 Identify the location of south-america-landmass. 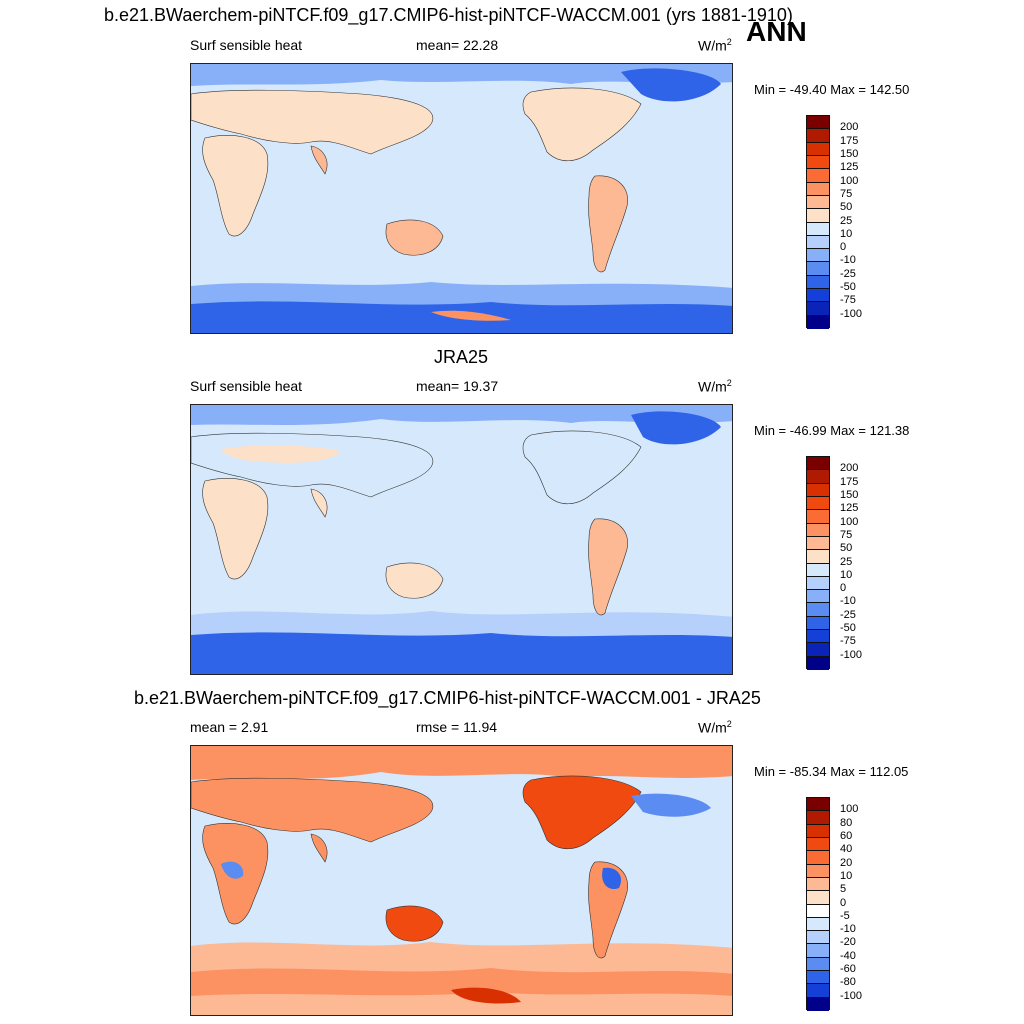
(608, 567).